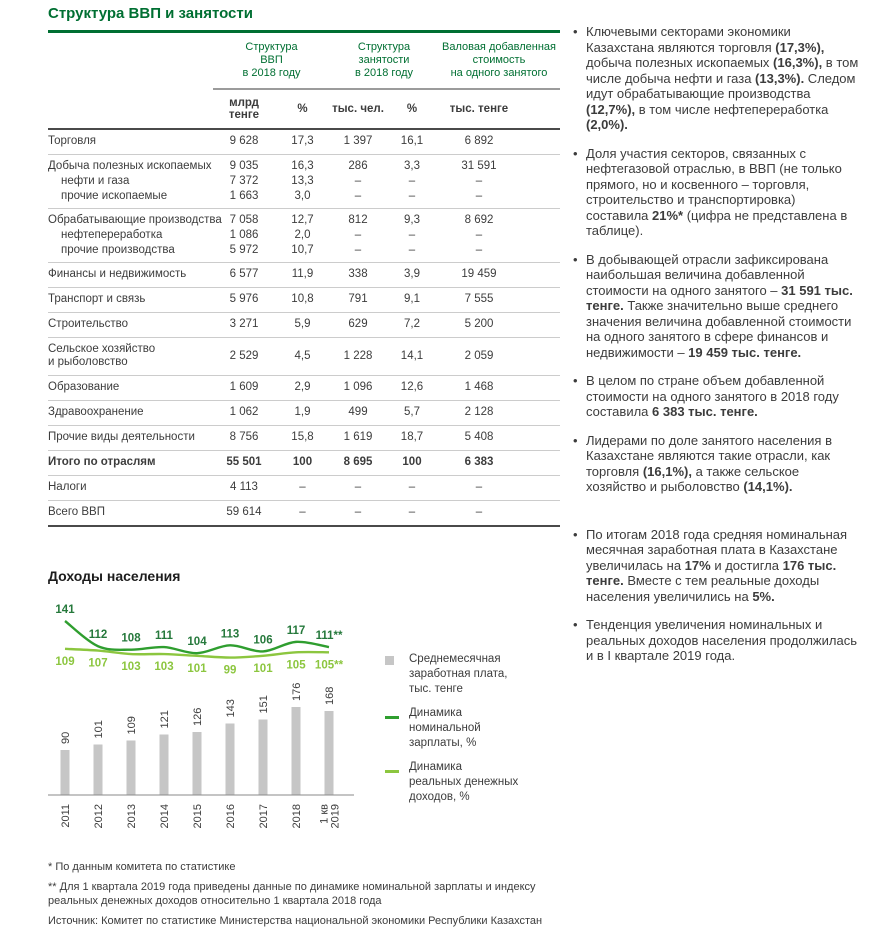 This screenshot has width=870, height=940. Describe the element at coordinates (244, 513) in the screenshot. I see `row-value: 59 614` at that location.